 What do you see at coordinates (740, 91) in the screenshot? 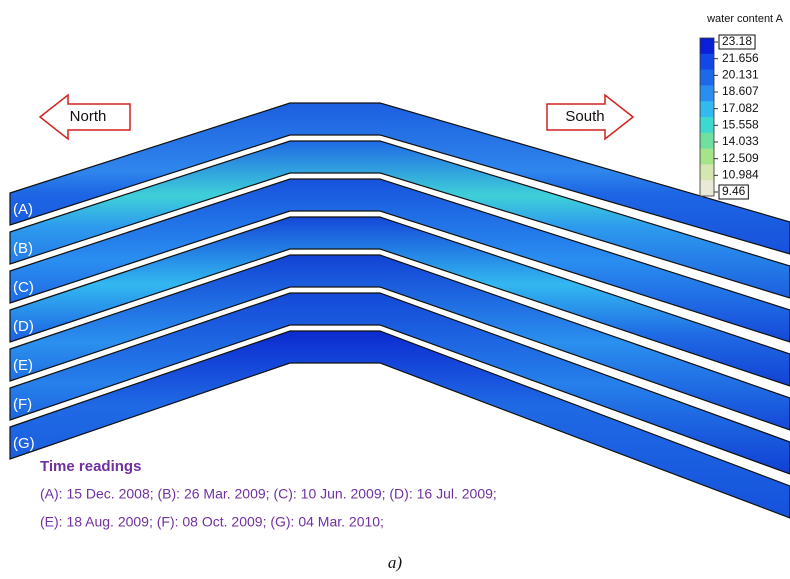
I see `colorbar-label: 18.607` at bounding box center [740, 91].